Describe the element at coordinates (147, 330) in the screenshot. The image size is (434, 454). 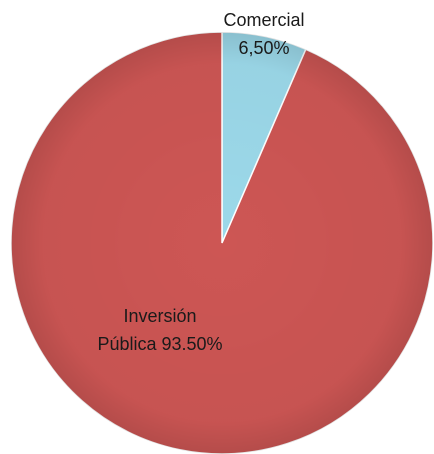
I see `category-label: Inversión Pública` at that location.